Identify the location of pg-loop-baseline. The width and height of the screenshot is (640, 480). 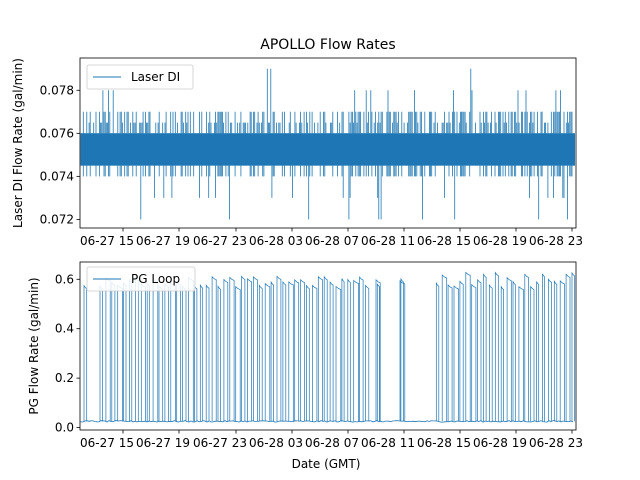
(327, 421).